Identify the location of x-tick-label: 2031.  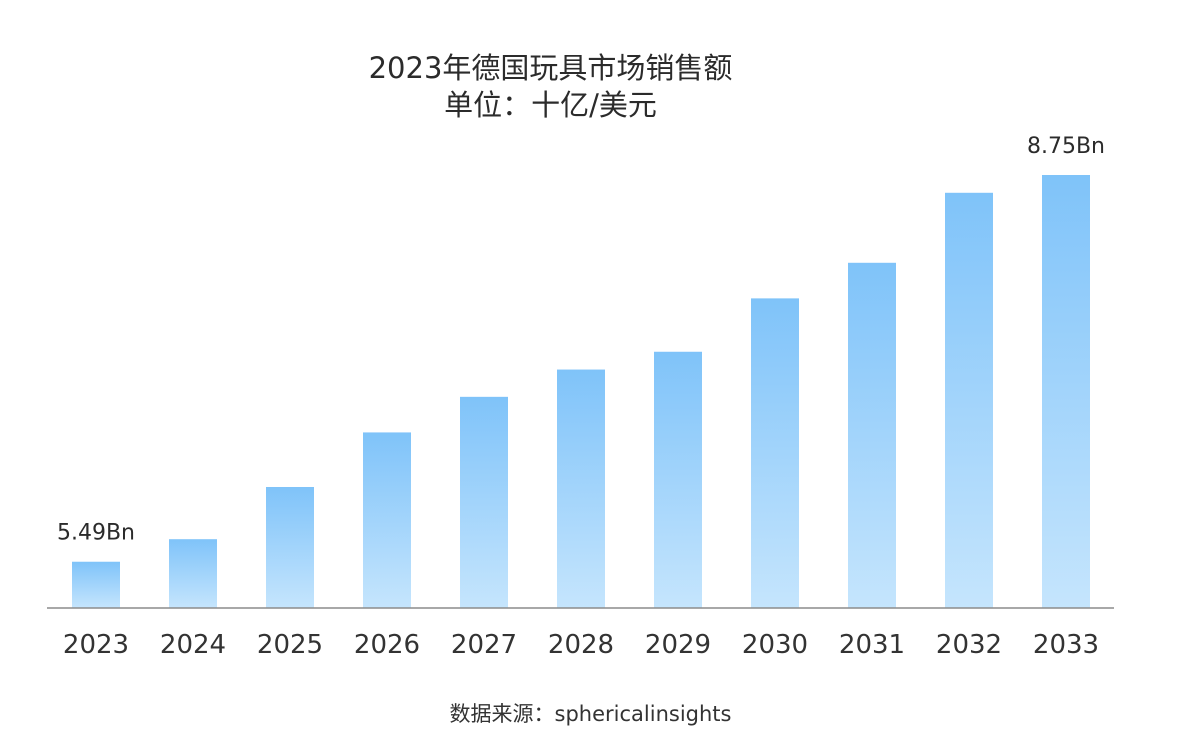
(872, 645).